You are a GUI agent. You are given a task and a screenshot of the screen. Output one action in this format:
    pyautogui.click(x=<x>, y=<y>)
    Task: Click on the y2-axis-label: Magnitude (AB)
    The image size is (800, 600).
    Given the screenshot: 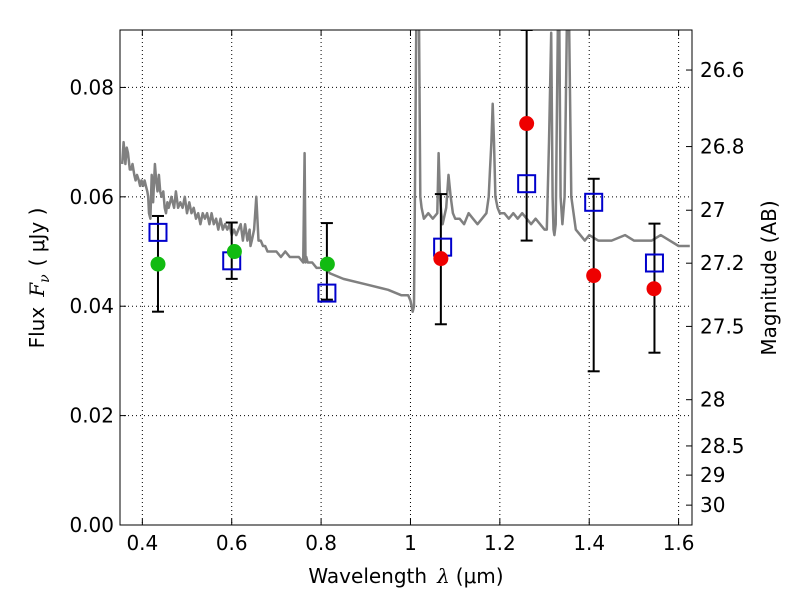 What is the action you would take?
    pyautogui.click(x=769, y=277)
    